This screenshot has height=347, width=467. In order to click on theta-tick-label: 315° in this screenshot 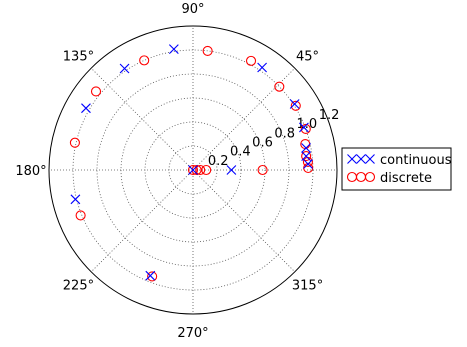, I will do `click(307, 286)`.